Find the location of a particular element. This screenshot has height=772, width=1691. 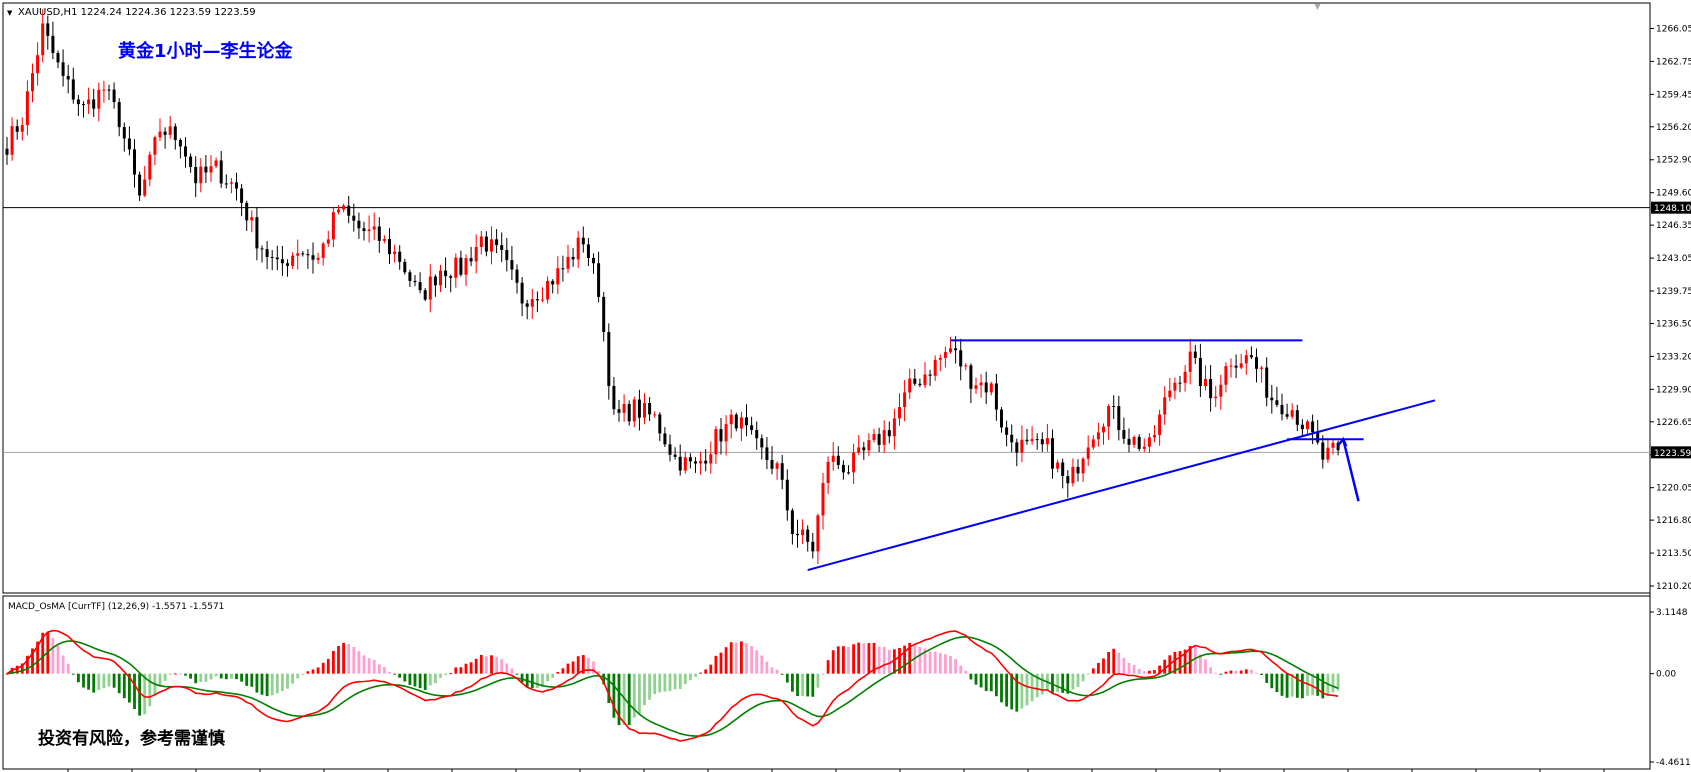

chart-shift-marker-icon: ▼ is located at coordinates (1317, 7).